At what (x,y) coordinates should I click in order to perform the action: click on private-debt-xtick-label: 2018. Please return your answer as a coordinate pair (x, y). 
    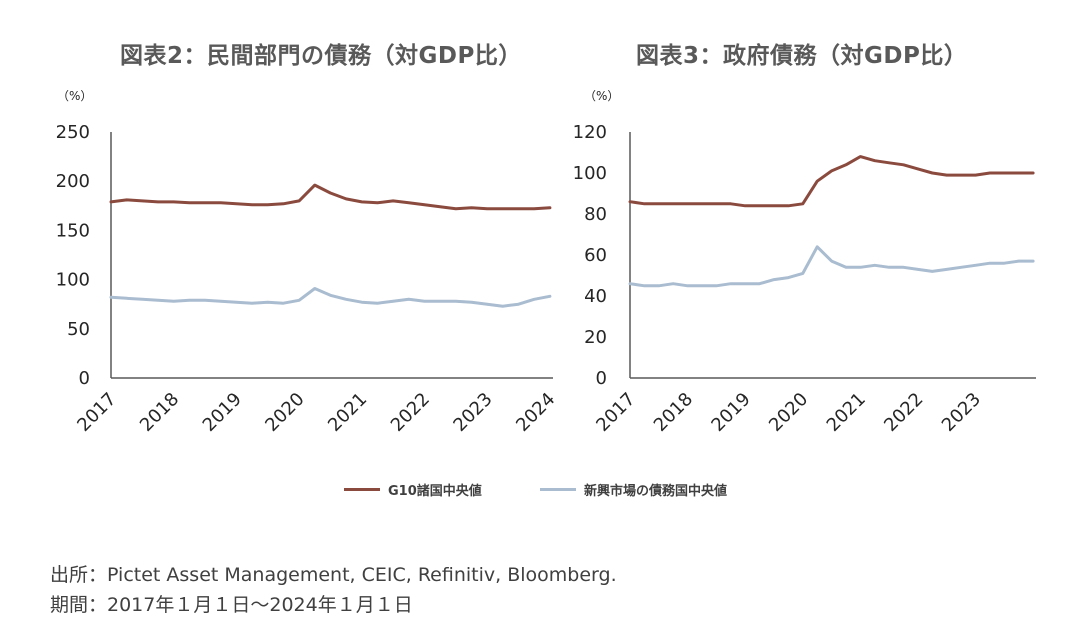
    Looking at the image, I should click on (159, 412).